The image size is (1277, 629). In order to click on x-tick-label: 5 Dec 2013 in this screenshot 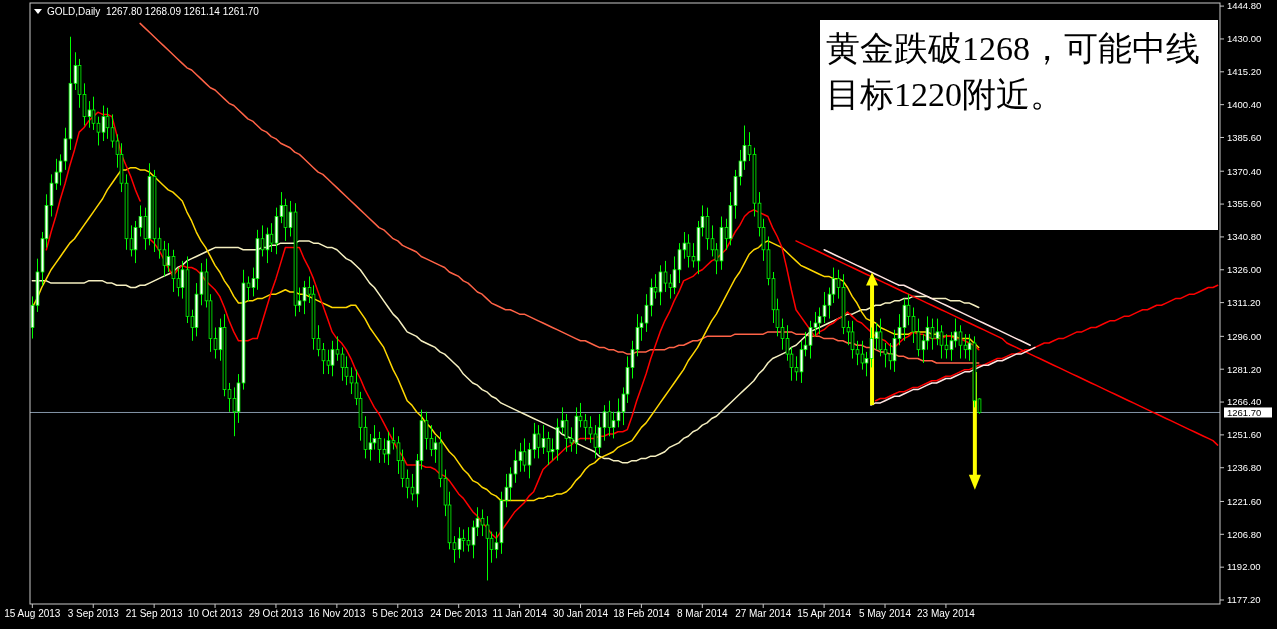, I will do `click(398, 613)`.